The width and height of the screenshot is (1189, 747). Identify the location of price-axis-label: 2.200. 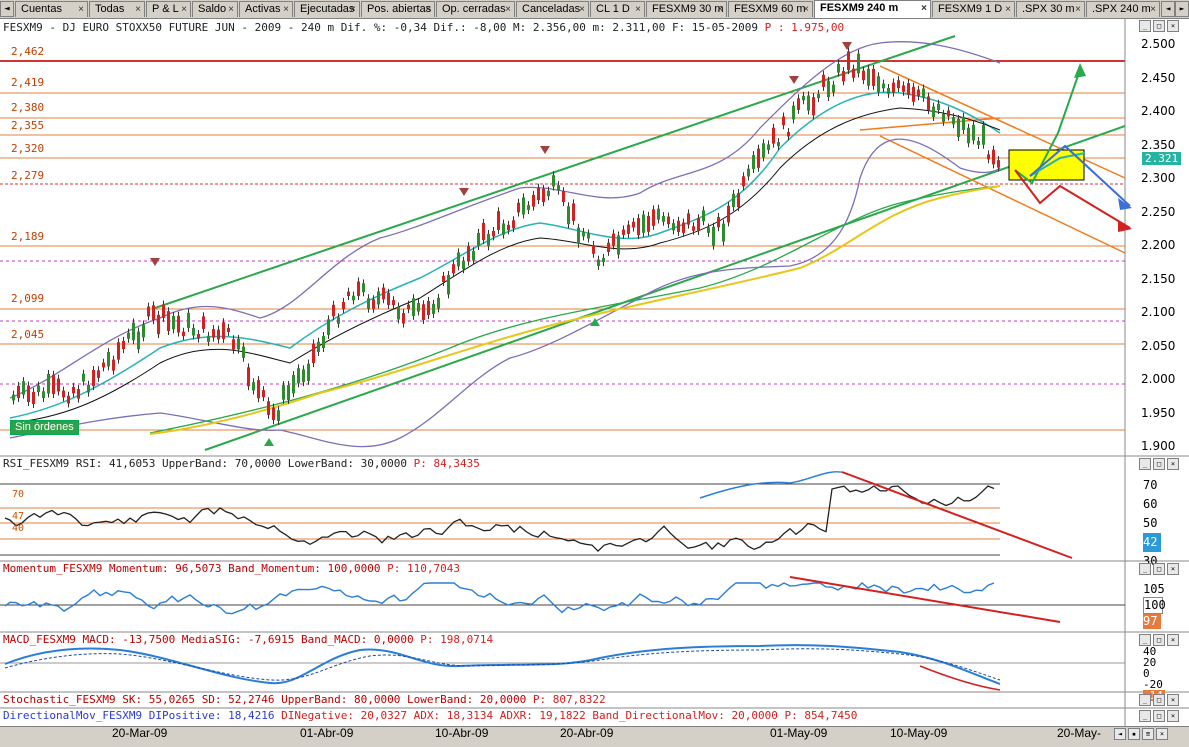
(1158, 245).